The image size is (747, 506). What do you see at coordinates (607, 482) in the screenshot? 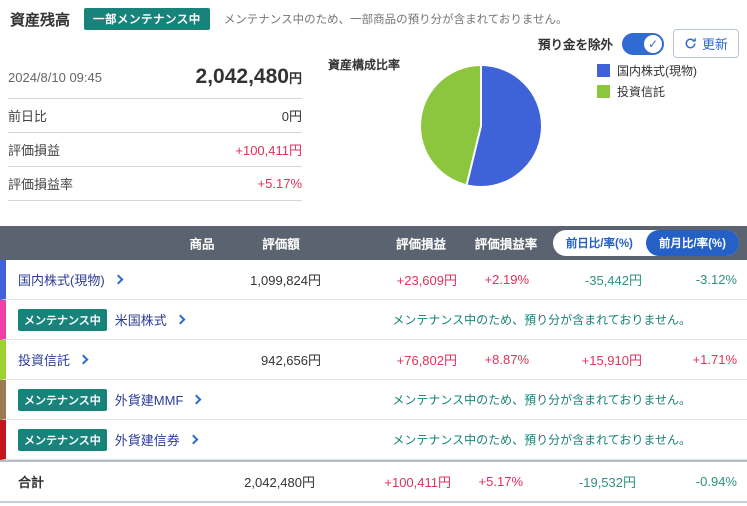
I see `total-mom: -19,532円` at bounding box center [607, 482].